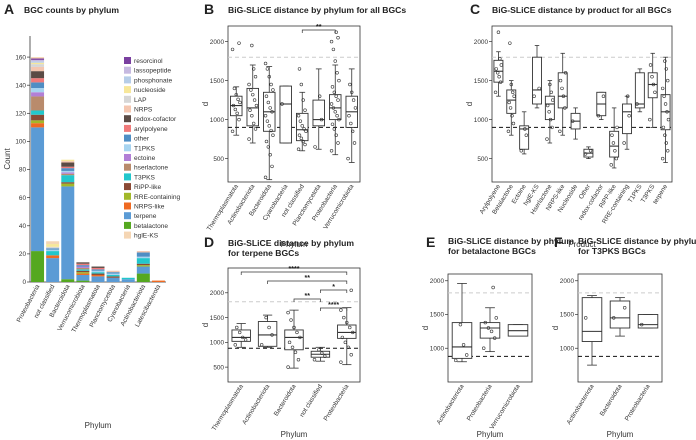 This screenshot has height=440, width=696. Describe the element at coordinates (127, 109) in the screenshot. I see `legend-swatch-nrps` at that location.